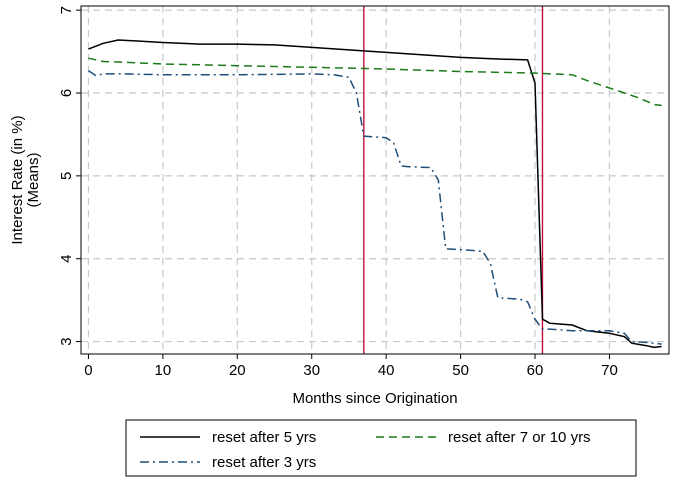 This screenshot has height=486, width=677. What do you see at coordinates (460, 370) in the screenshot?
I see `x-tick-label: 50` at bounding box center [460, 370].